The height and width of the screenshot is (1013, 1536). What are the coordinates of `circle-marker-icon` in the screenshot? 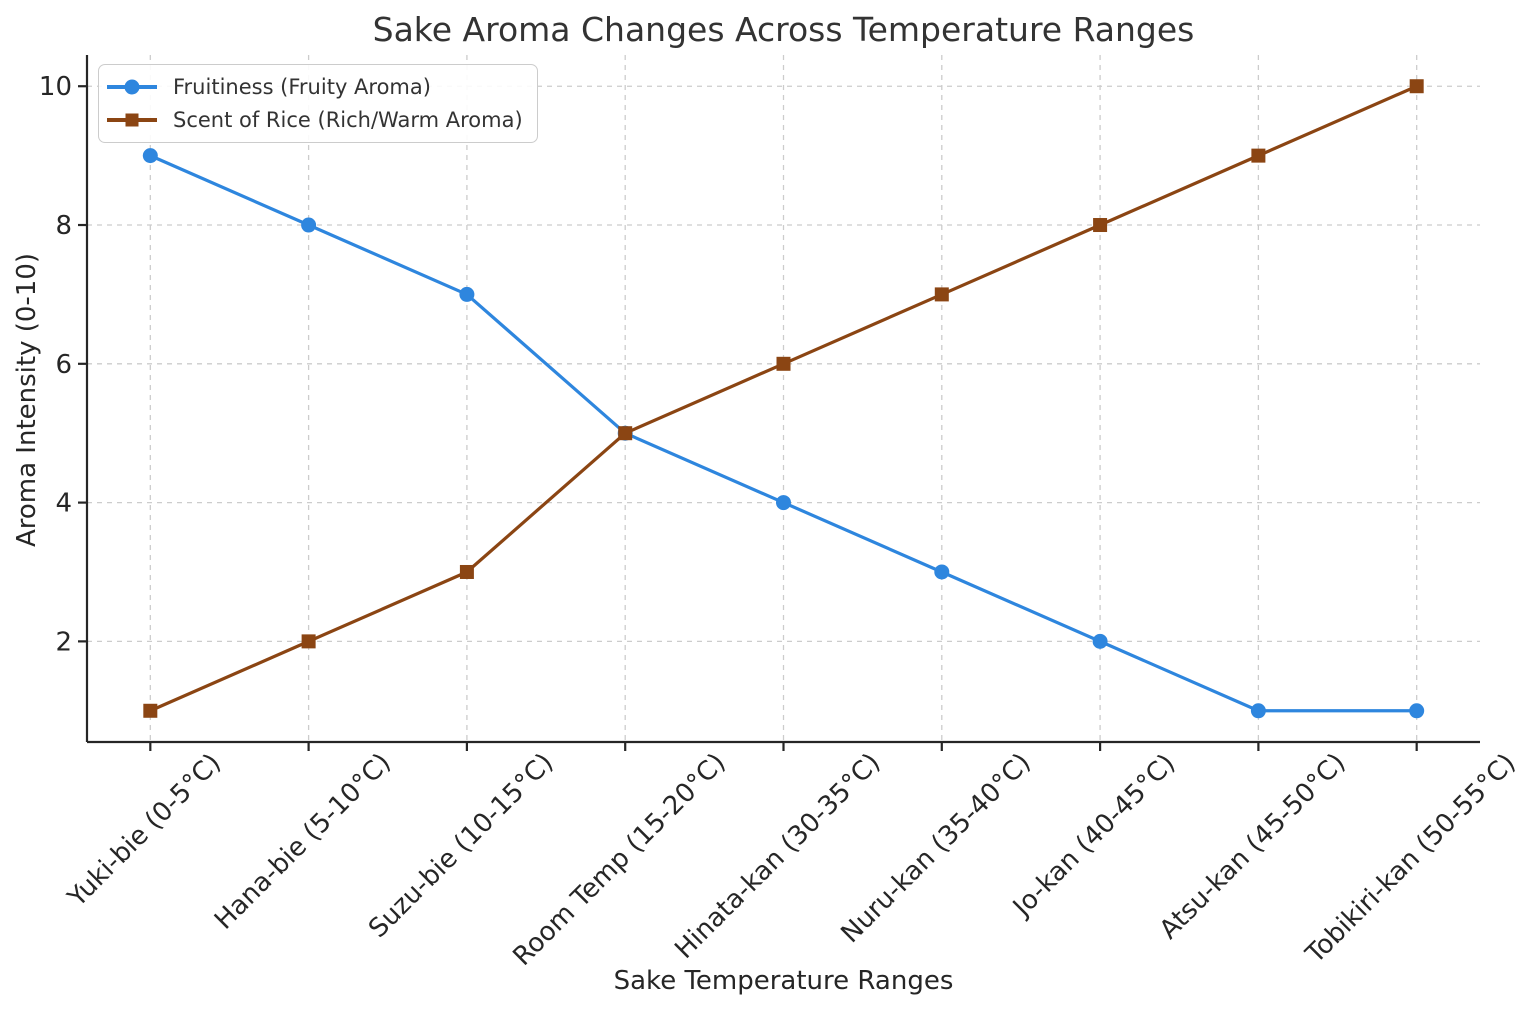 It's located at (132, 87).